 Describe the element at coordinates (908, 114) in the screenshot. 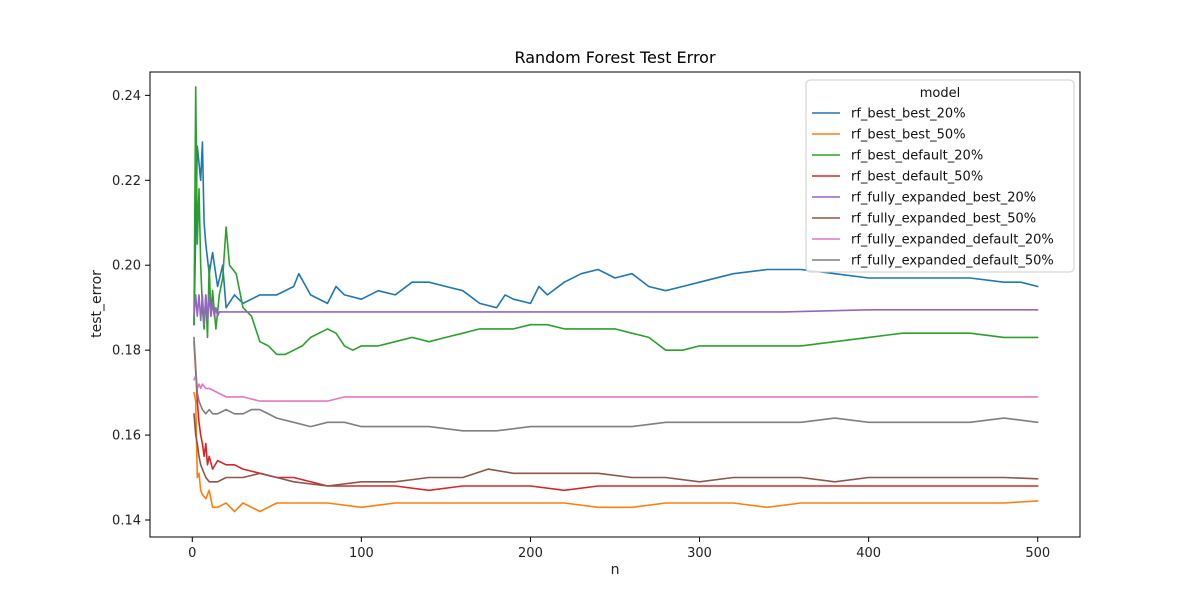

I see `legend-label: rf_best_best_20%` at that location.